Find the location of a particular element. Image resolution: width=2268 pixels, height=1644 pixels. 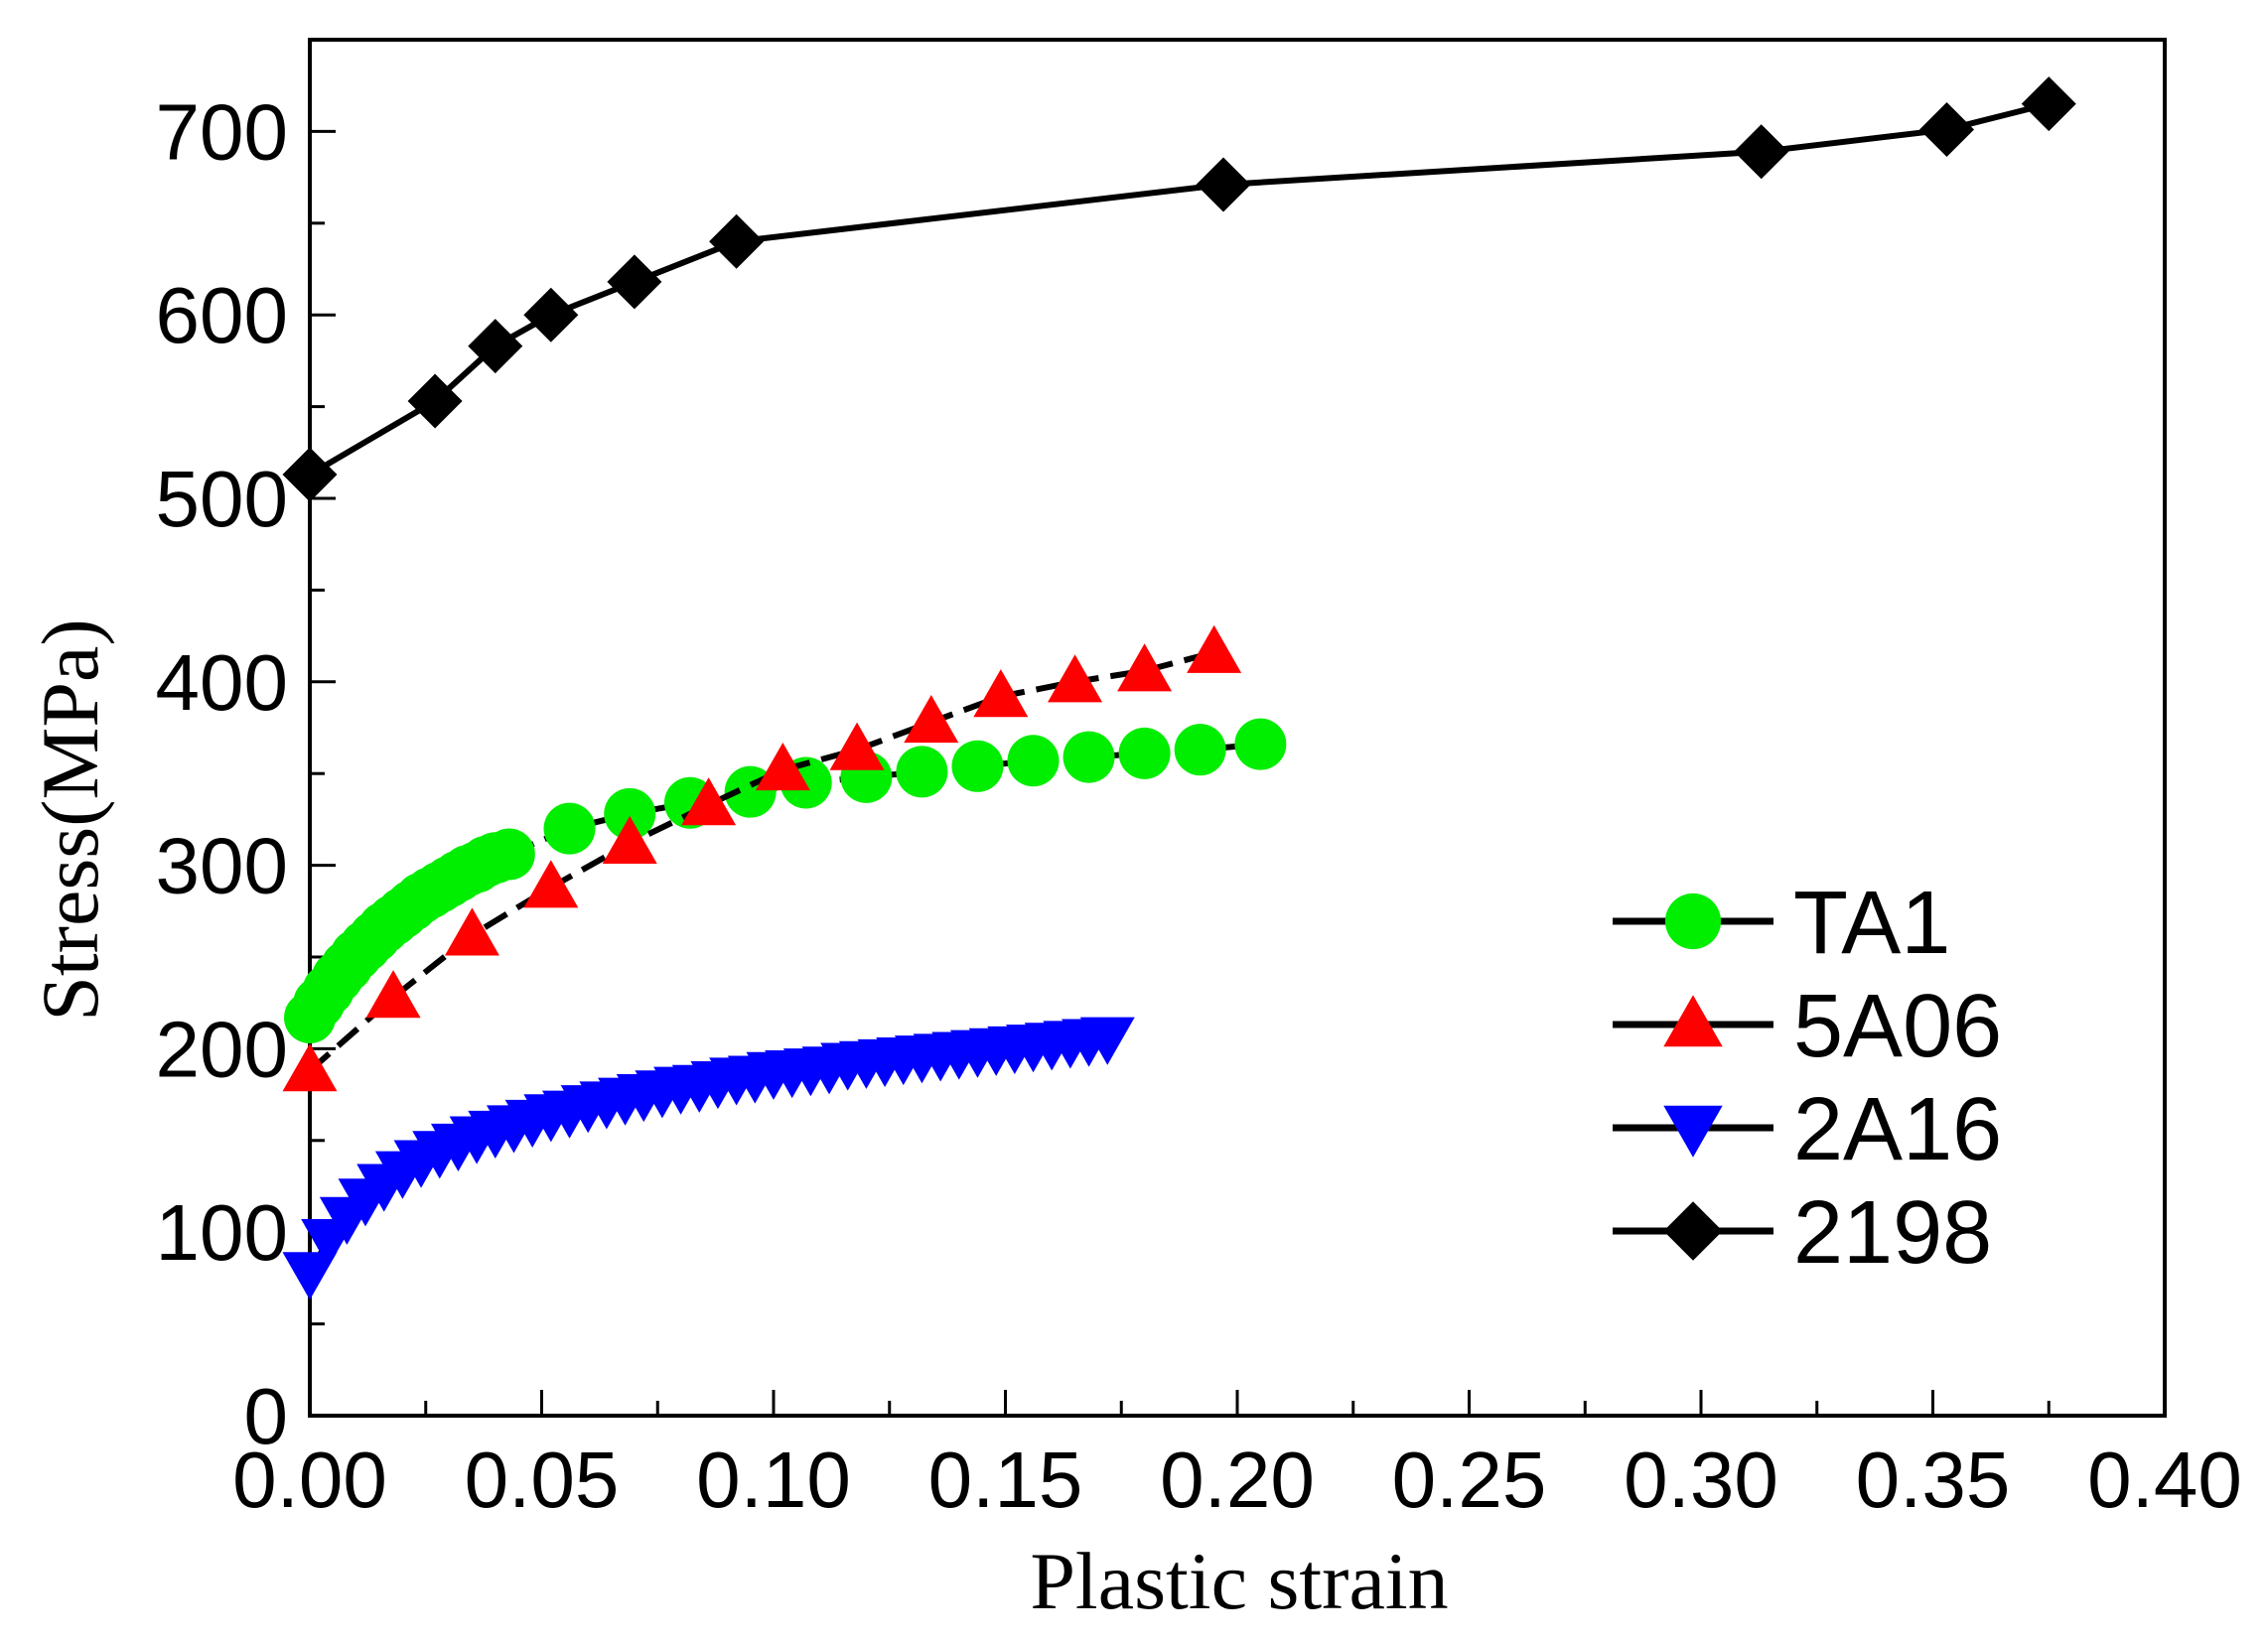

x-tick-label: 0.00 is located at coordinates (309, 1480).